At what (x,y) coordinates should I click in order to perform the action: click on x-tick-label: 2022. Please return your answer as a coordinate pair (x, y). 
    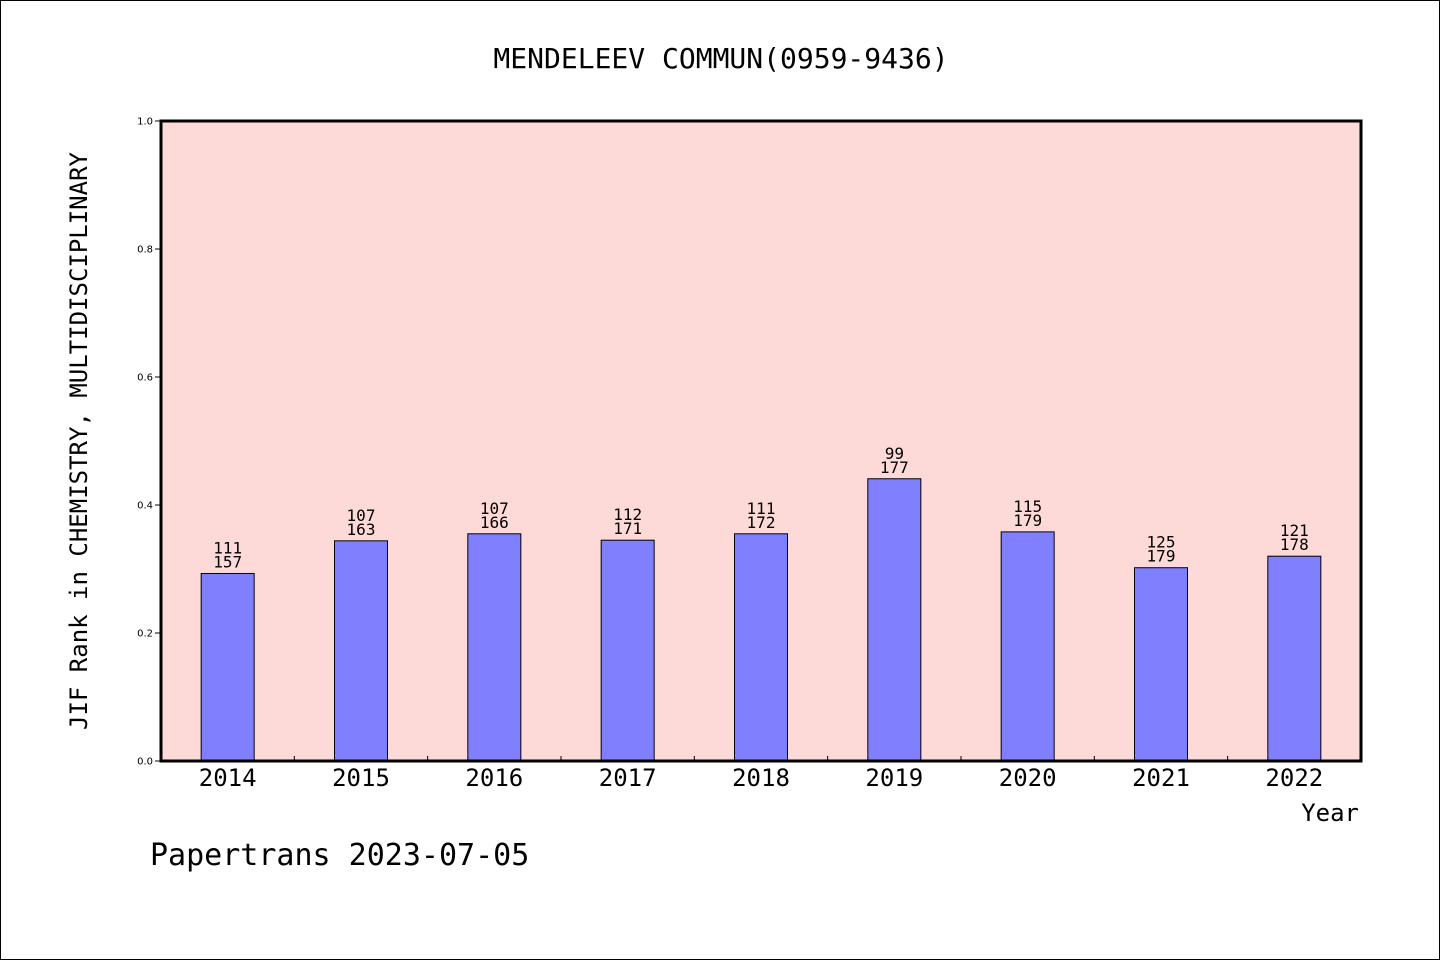
    Looking at the image, I should click on (1294, 778).